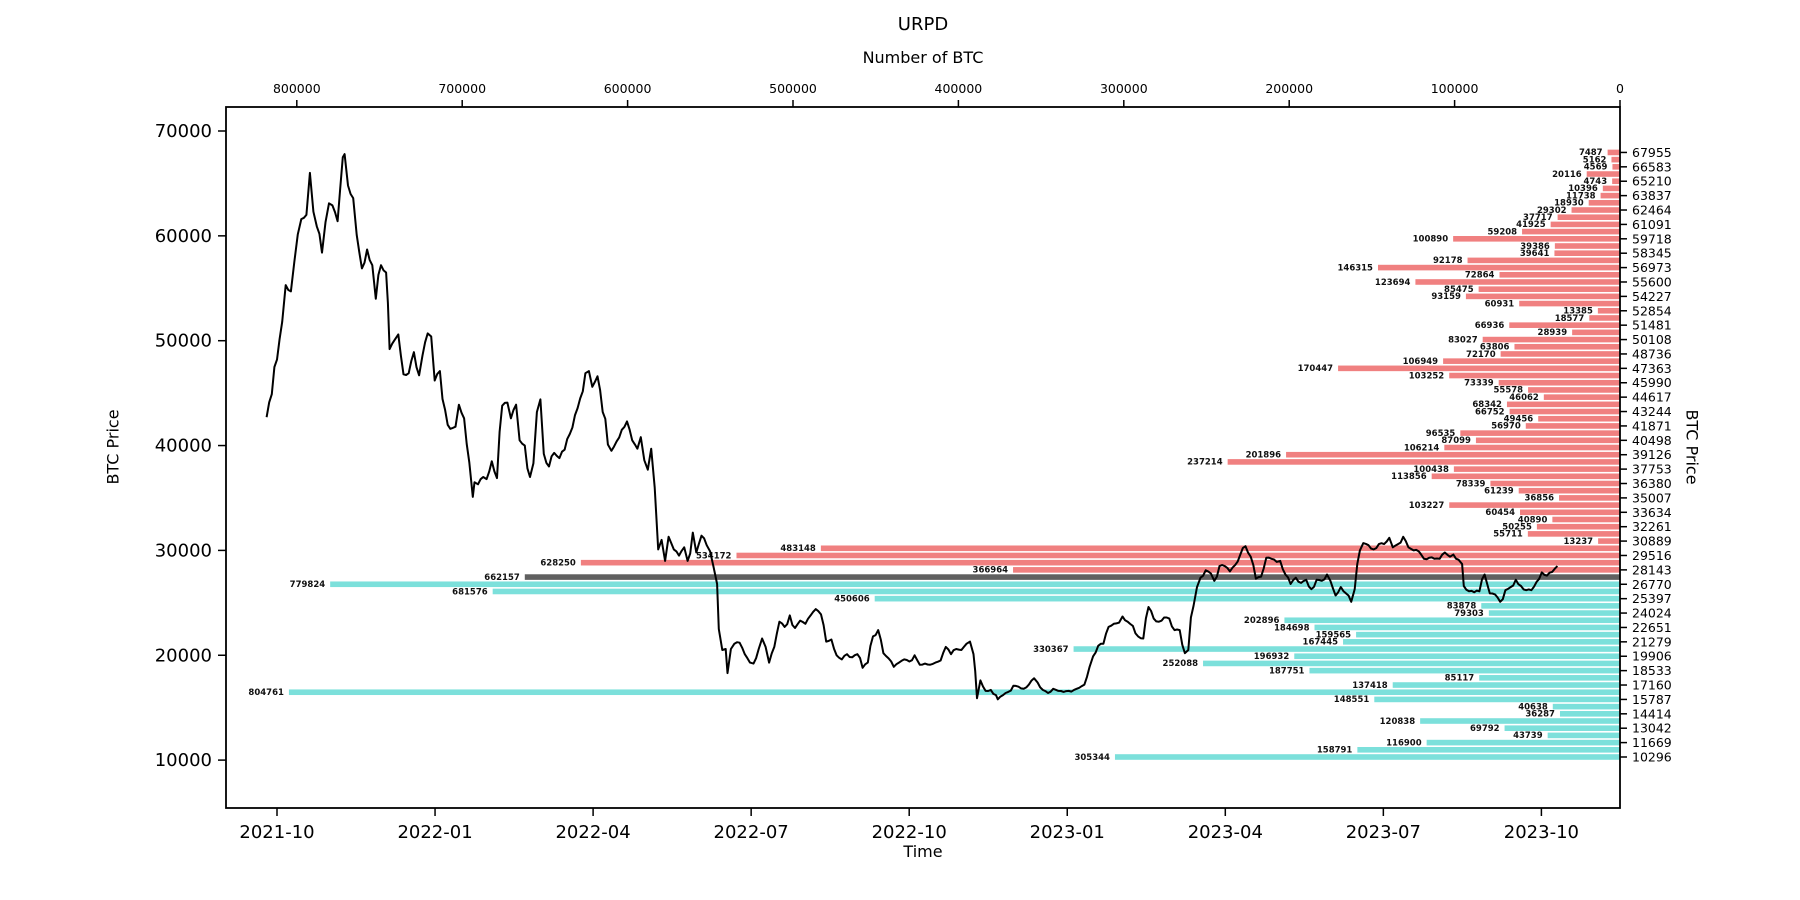 The width and height of the screenshot is (1800, 900). I want to click on bar-value-label: 202896, so click(1262, 621).